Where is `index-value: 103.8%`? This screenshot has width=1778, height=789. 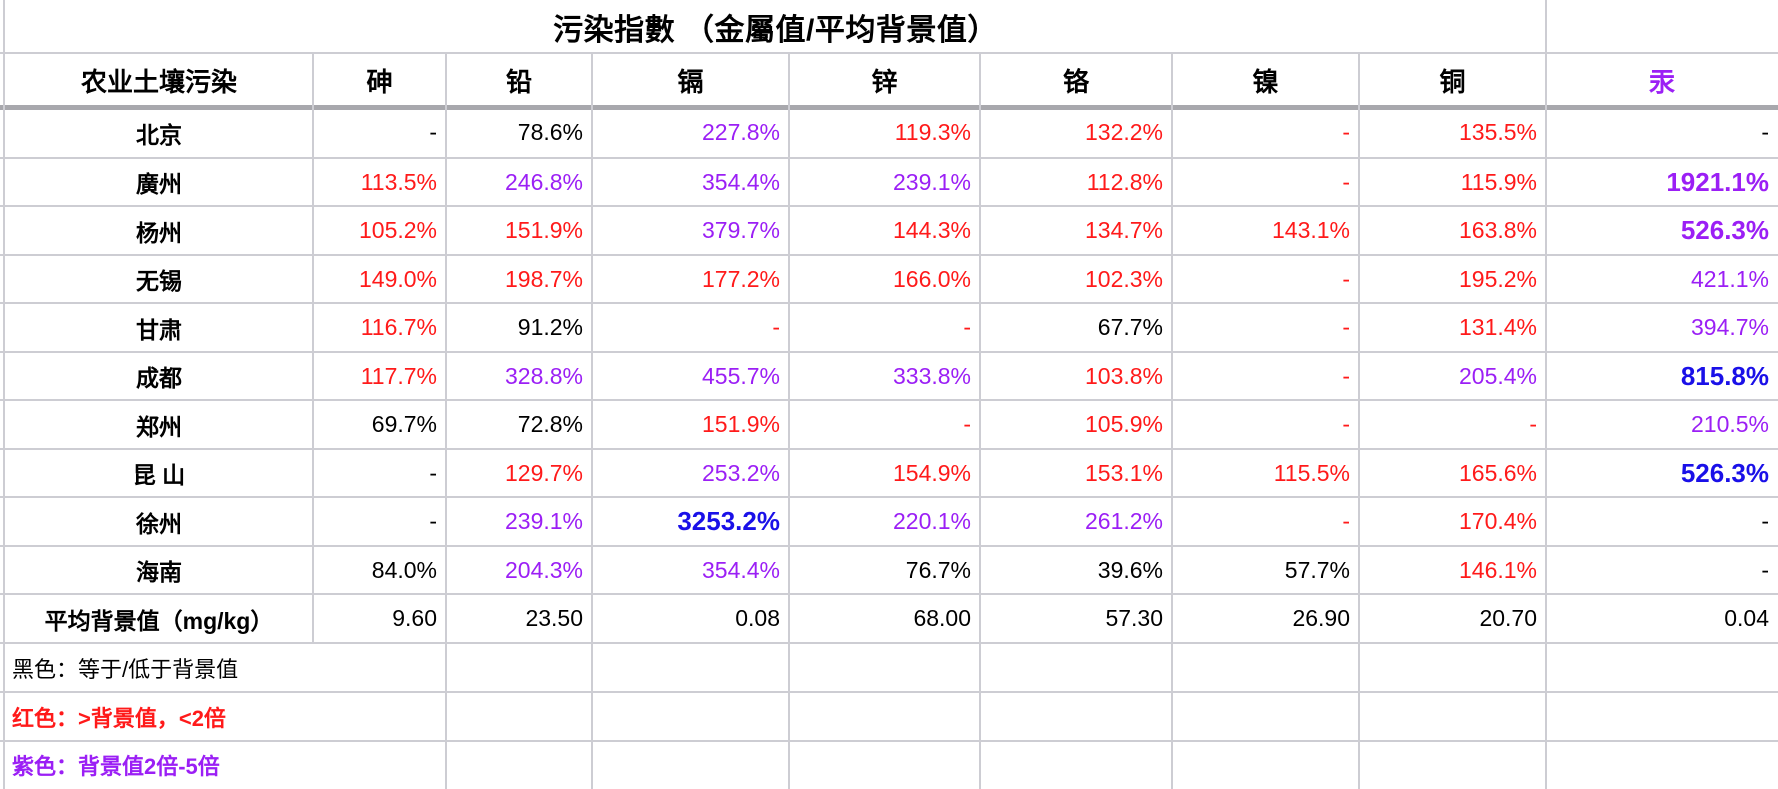 index-value: 103.8% is located at coordinates (1123, 375).